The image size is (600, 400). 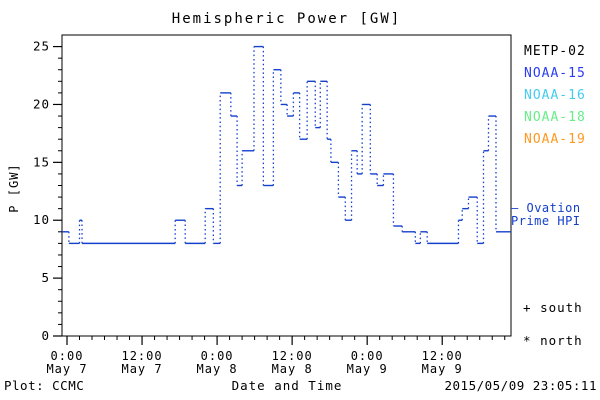 What do you see at coordinates (555, 117) in the screenshot?
I see `legend-item-noaa18: NOAA-18` at bounding box center [555, 117].